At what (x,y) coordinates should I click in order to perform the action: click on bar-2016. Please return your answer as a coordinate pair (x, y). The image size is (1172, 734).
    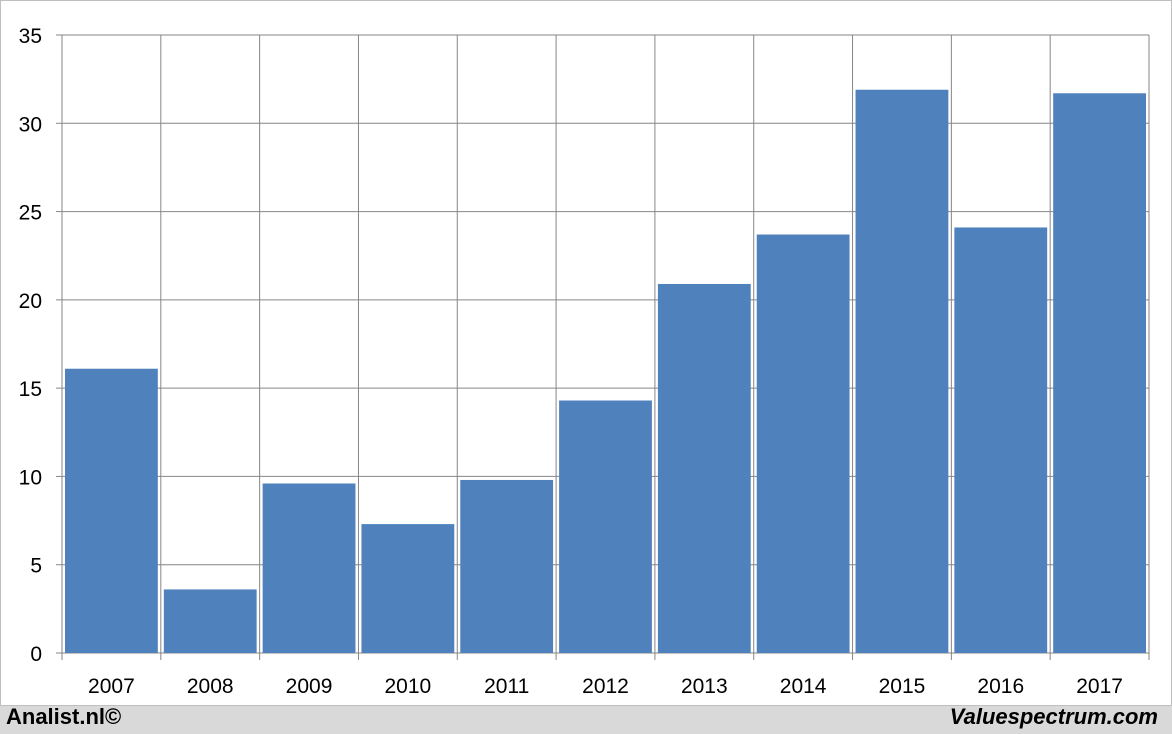
    Looking at the image, I should click on (1001, 440).